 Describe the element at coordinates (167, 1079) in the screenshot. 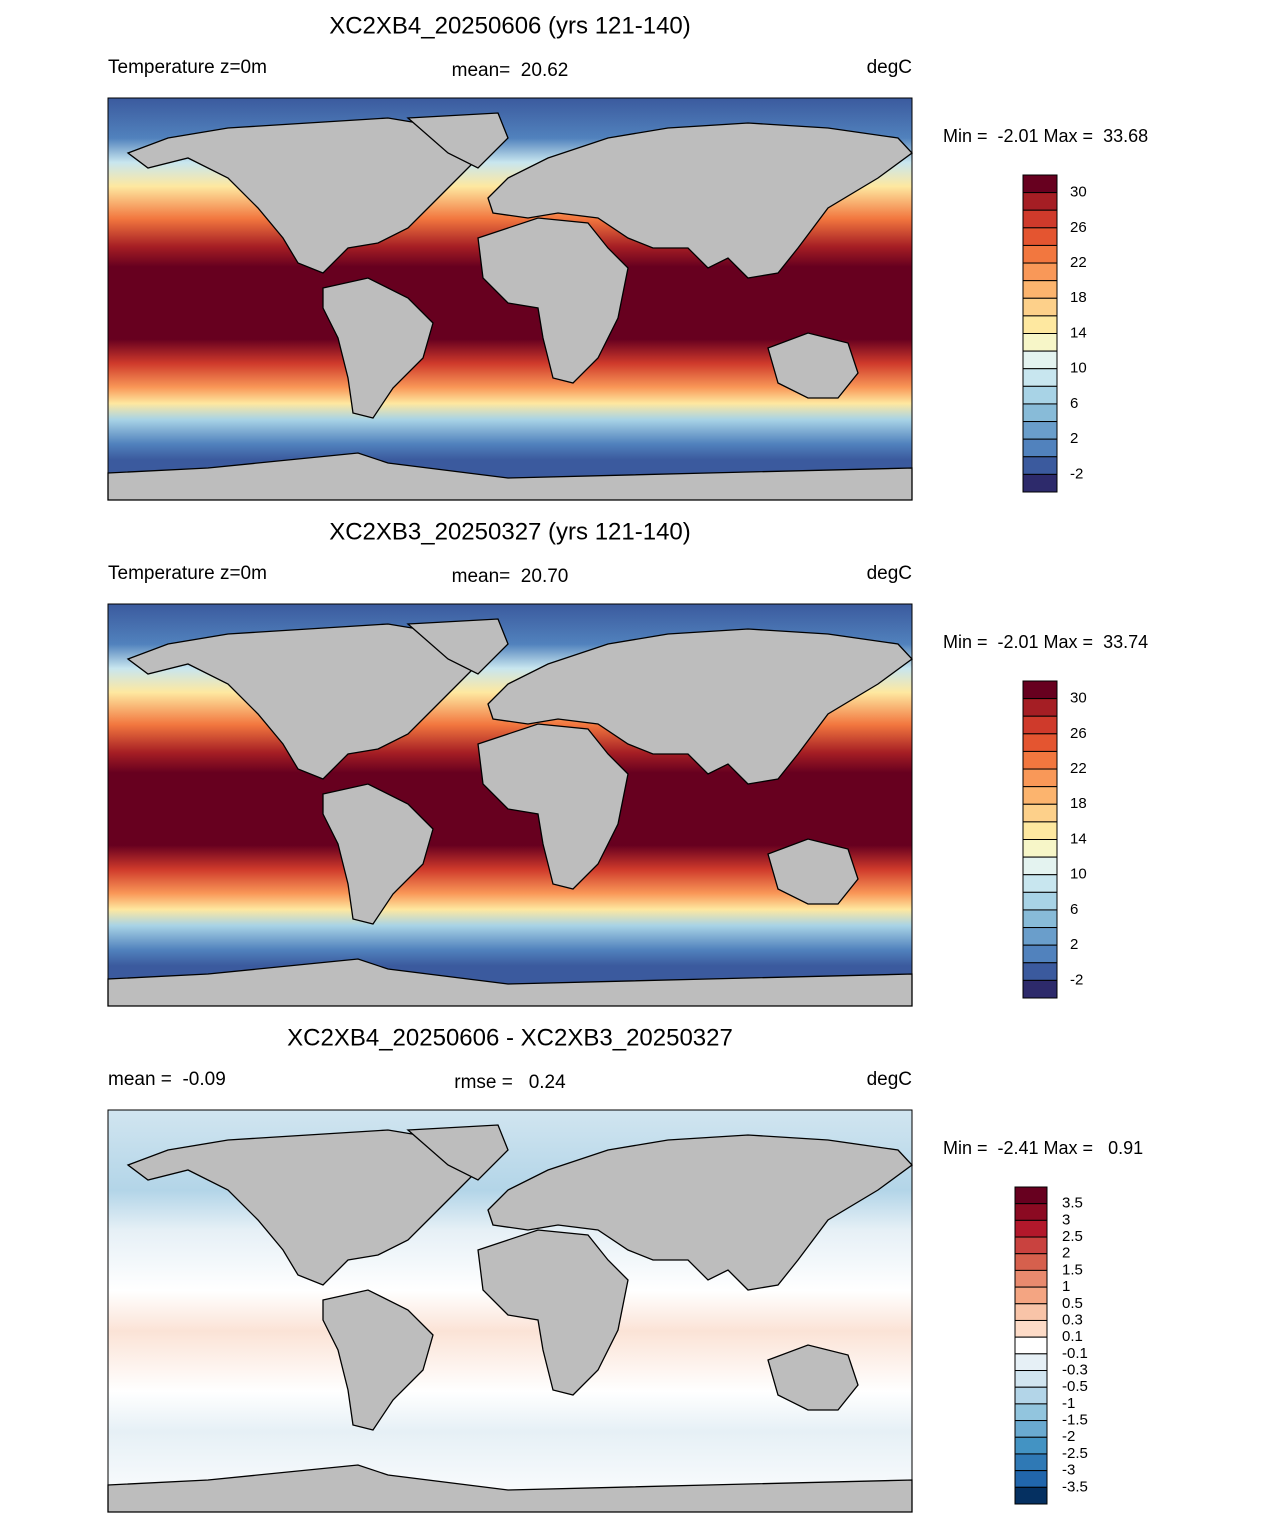

I see `left-label: mean = -0.09` at that location.